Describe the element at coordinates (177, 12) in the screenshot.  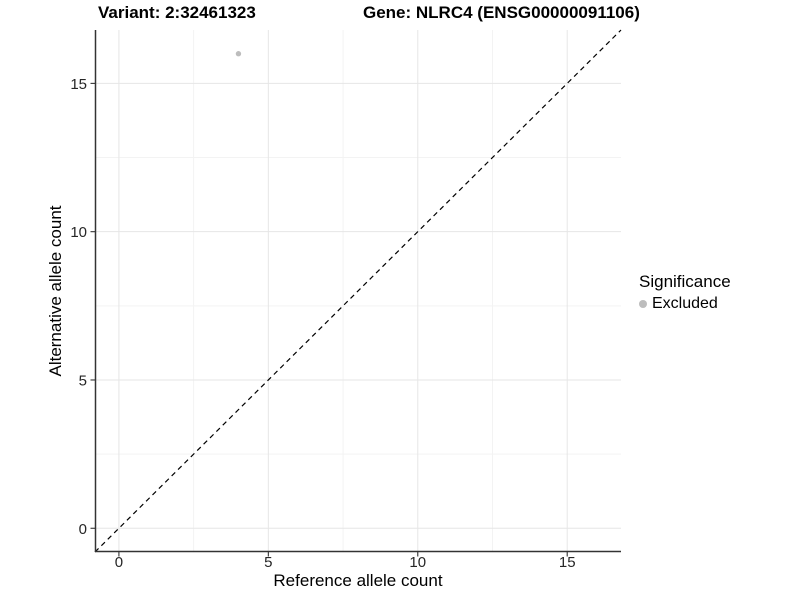
I see `variant-title: Variant: 2:32461323` at that location.